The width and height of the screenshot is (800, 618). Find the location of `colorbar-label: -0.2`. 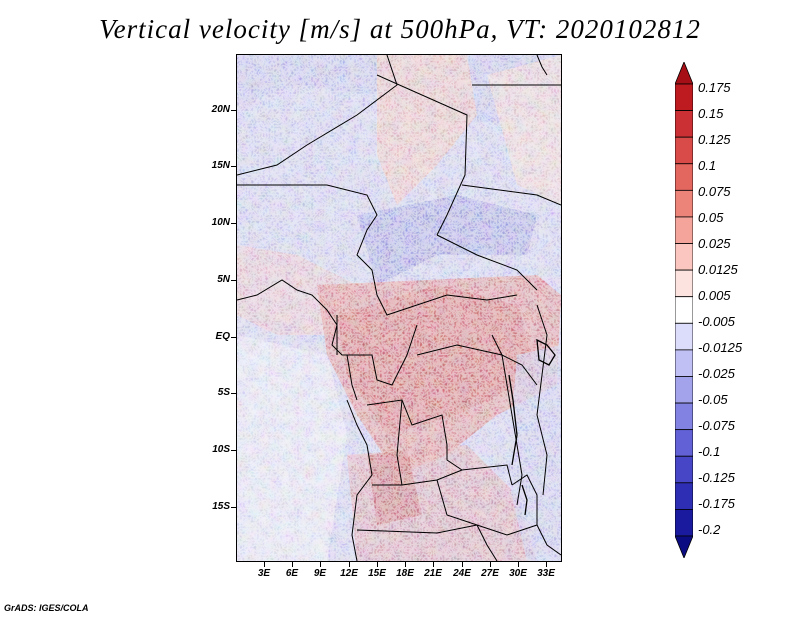

colorbar-label: -0.2 is located at coordinates (709, 529).